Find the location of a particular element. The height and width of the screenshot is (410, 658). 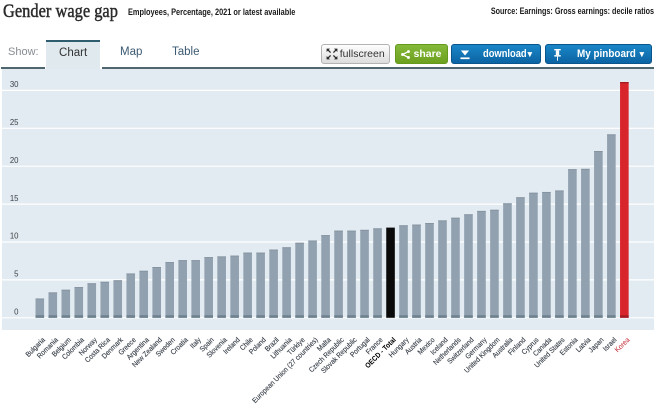

svg-text: Korea is located at coordinates (623, 345).